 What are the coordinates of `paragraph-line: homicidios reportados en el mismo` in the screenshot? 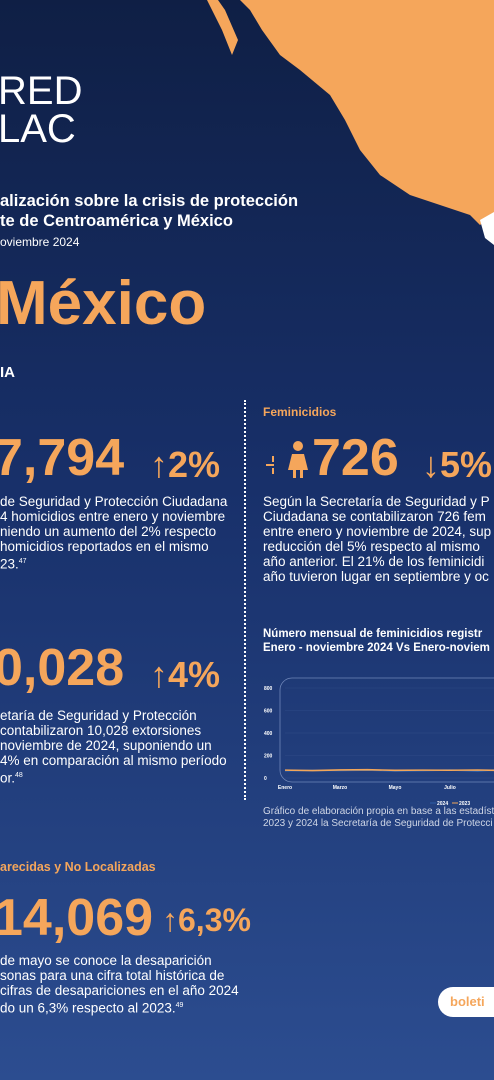 It's located at (104, 546).